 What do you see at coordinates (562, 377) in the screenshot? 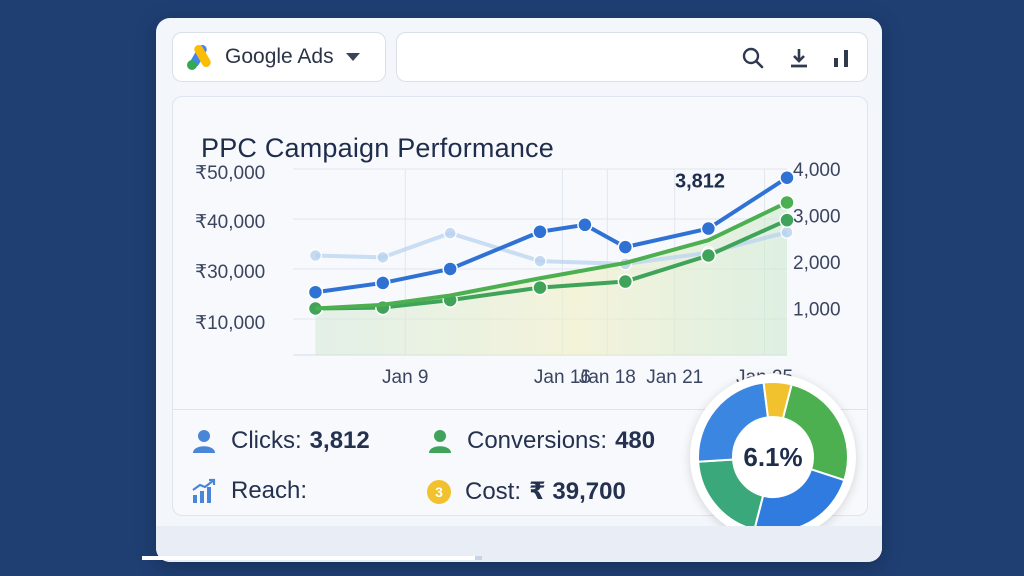
I see `x-tick-label: Jan 16` at bounding box center [562, 377].